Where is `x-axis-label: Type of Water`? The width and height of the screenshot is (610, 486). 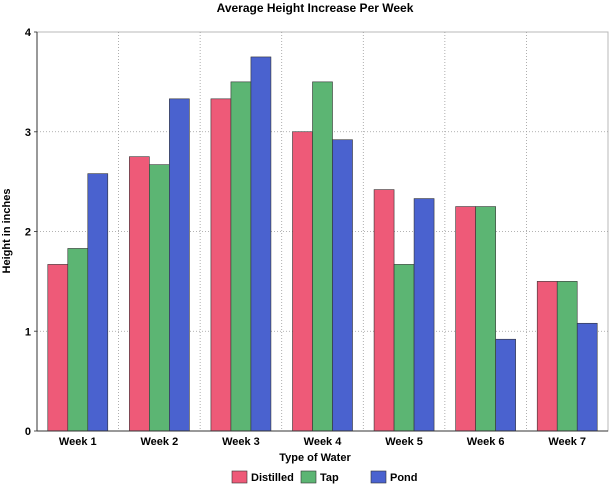 x-axis-label: Type of Water is located at coordinates (315, 458).